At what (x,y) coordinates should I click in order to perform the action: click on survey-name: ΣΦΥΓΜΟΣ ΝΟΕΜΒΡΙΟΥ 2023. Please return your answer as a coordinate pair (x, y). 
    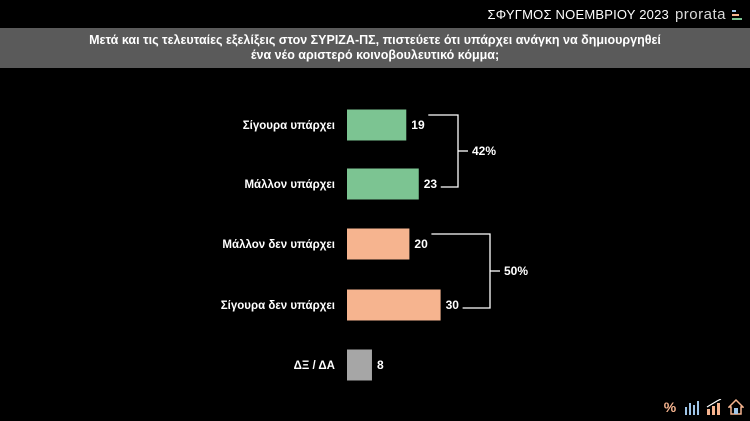
    Looking at the image, I should click on (578, 14).